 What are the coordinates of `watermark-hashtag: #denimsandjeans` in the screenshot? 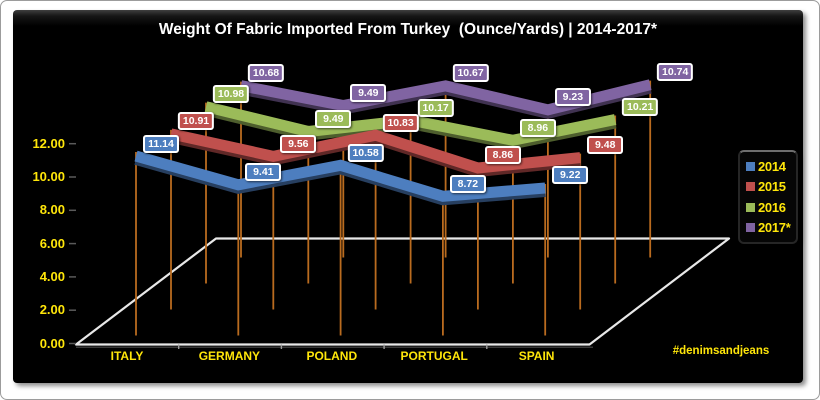 It's located at (721, 351).